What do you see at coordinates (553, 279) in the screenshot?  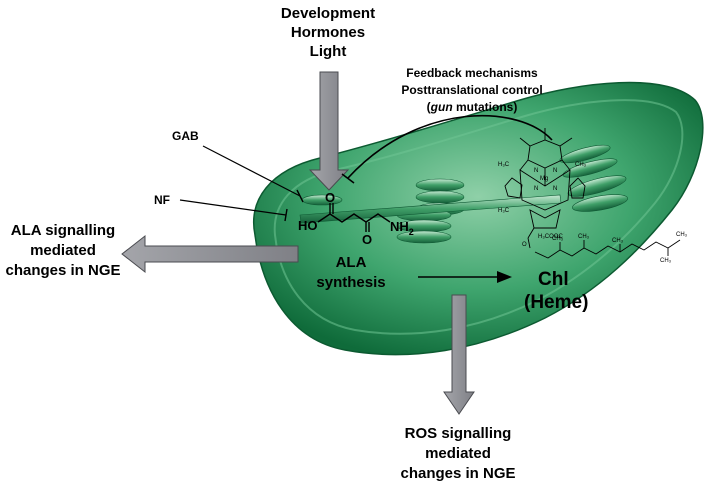 I see `product-chl: Chl` at bounding box center [553, 279].